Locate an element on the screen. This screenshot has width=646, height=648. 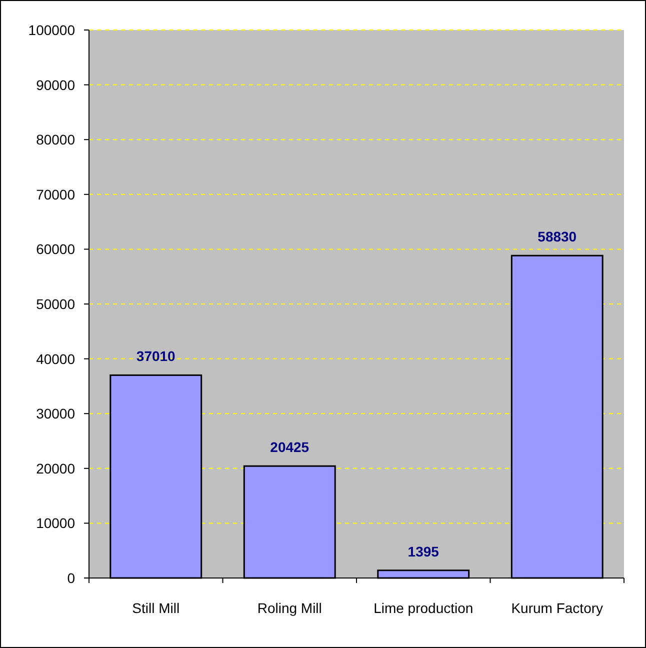
y-tick-label: 0 is located at coordinates (71, 578).